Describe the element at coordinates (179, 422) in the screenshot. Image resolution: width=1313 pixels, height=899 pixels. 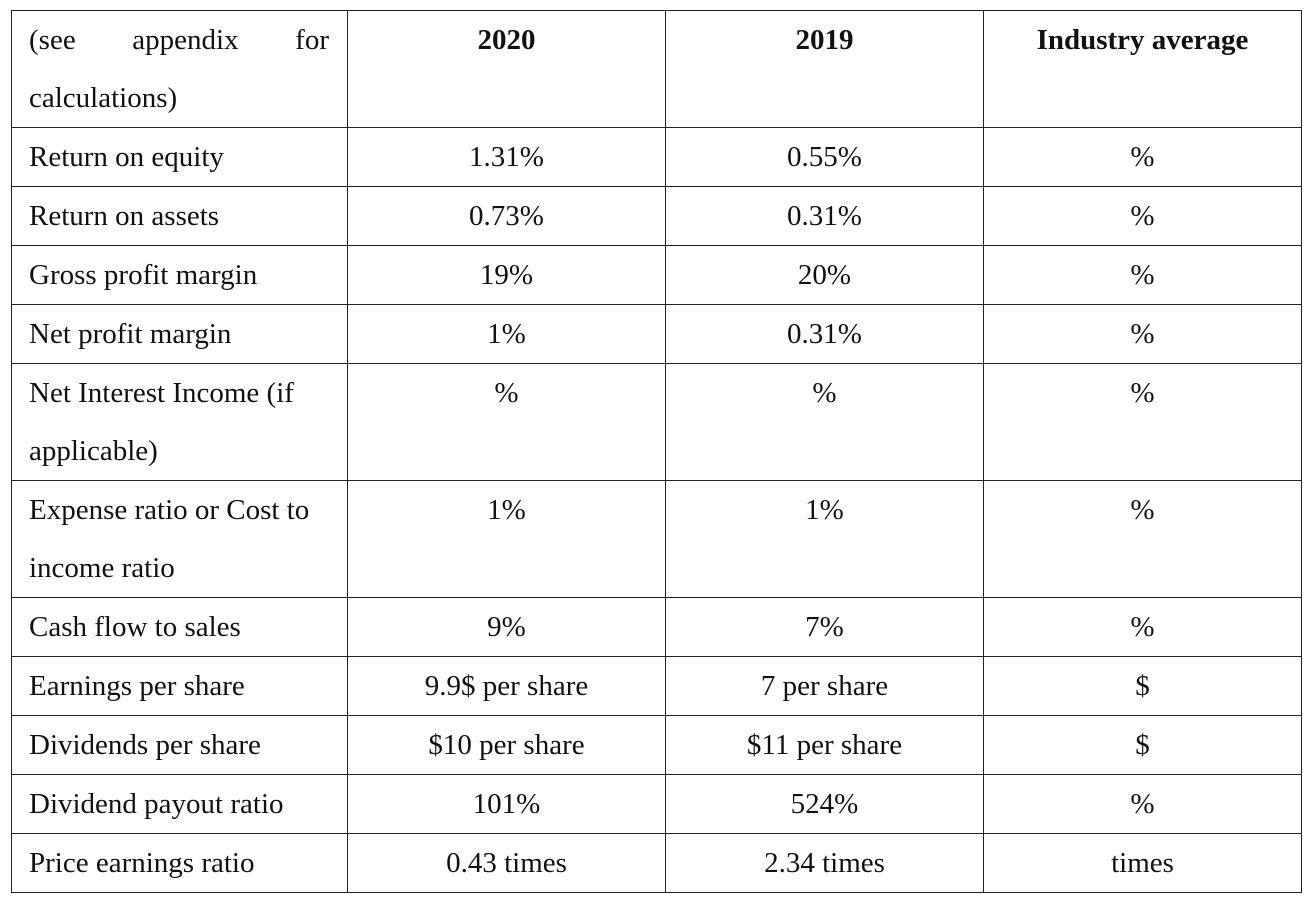
I see `metric-label: Net Interest Income (if applicable)` at that location.